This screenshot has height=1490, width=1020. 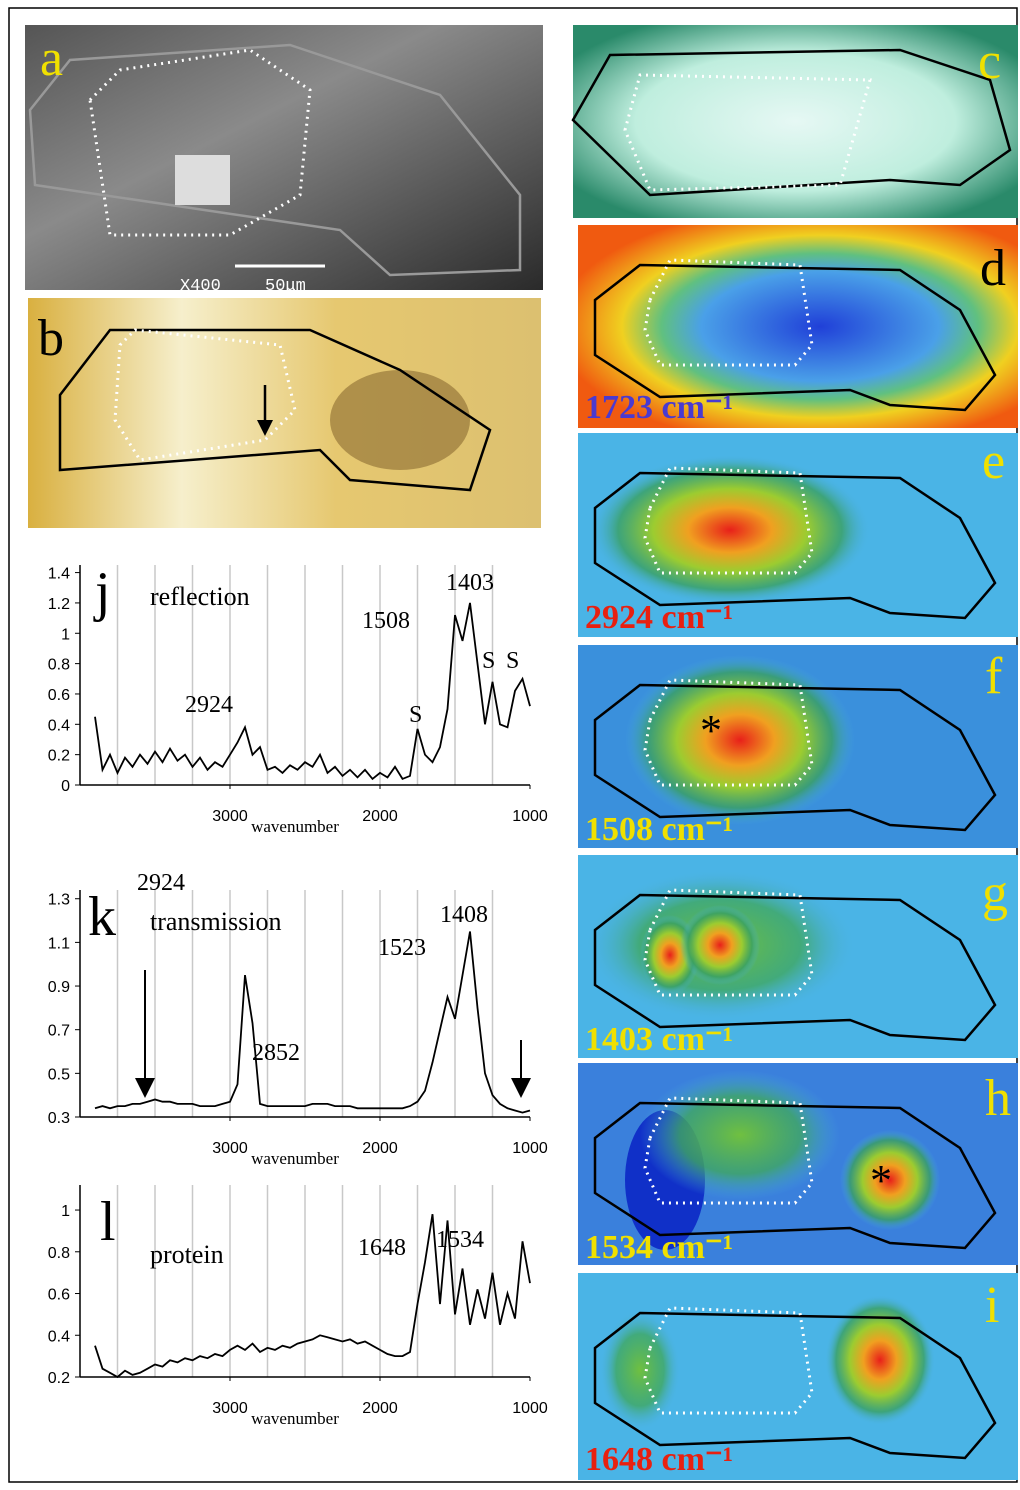 What do you see at coordinates (659, 1039) in the screenshot?
I see `band-label: 1403 cm⁻¹` at bounding box center [659, 1039].